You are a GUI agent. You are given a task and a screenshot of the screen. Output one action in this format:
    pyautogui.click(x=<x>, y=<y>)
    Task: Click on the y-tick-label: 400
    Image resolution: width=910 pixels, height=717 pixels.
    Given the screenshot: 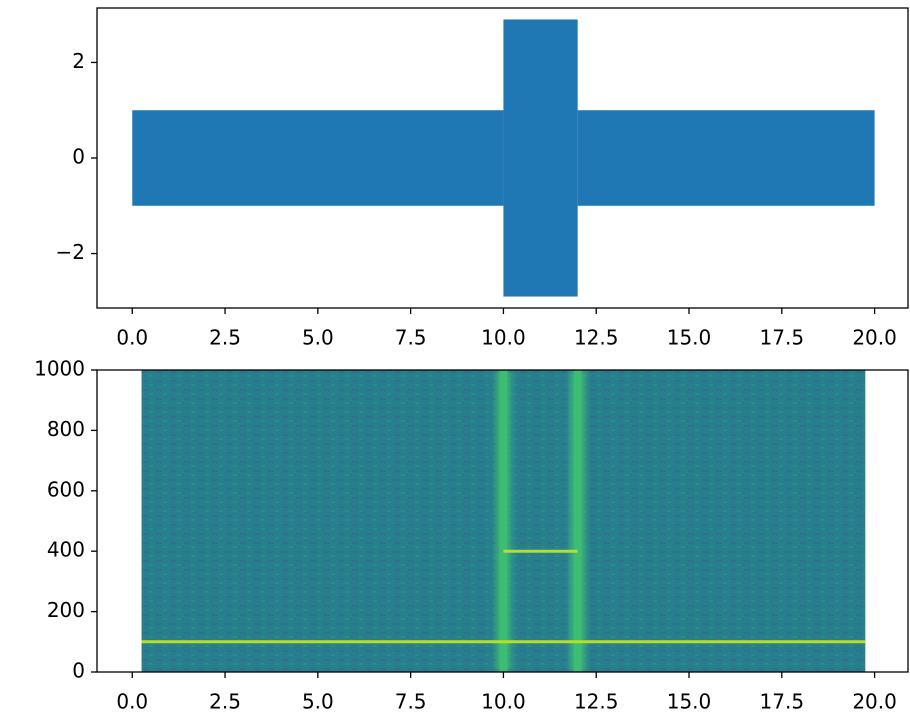 What is the action you would take?
    pyautogui.click(x=66, y=550)
    